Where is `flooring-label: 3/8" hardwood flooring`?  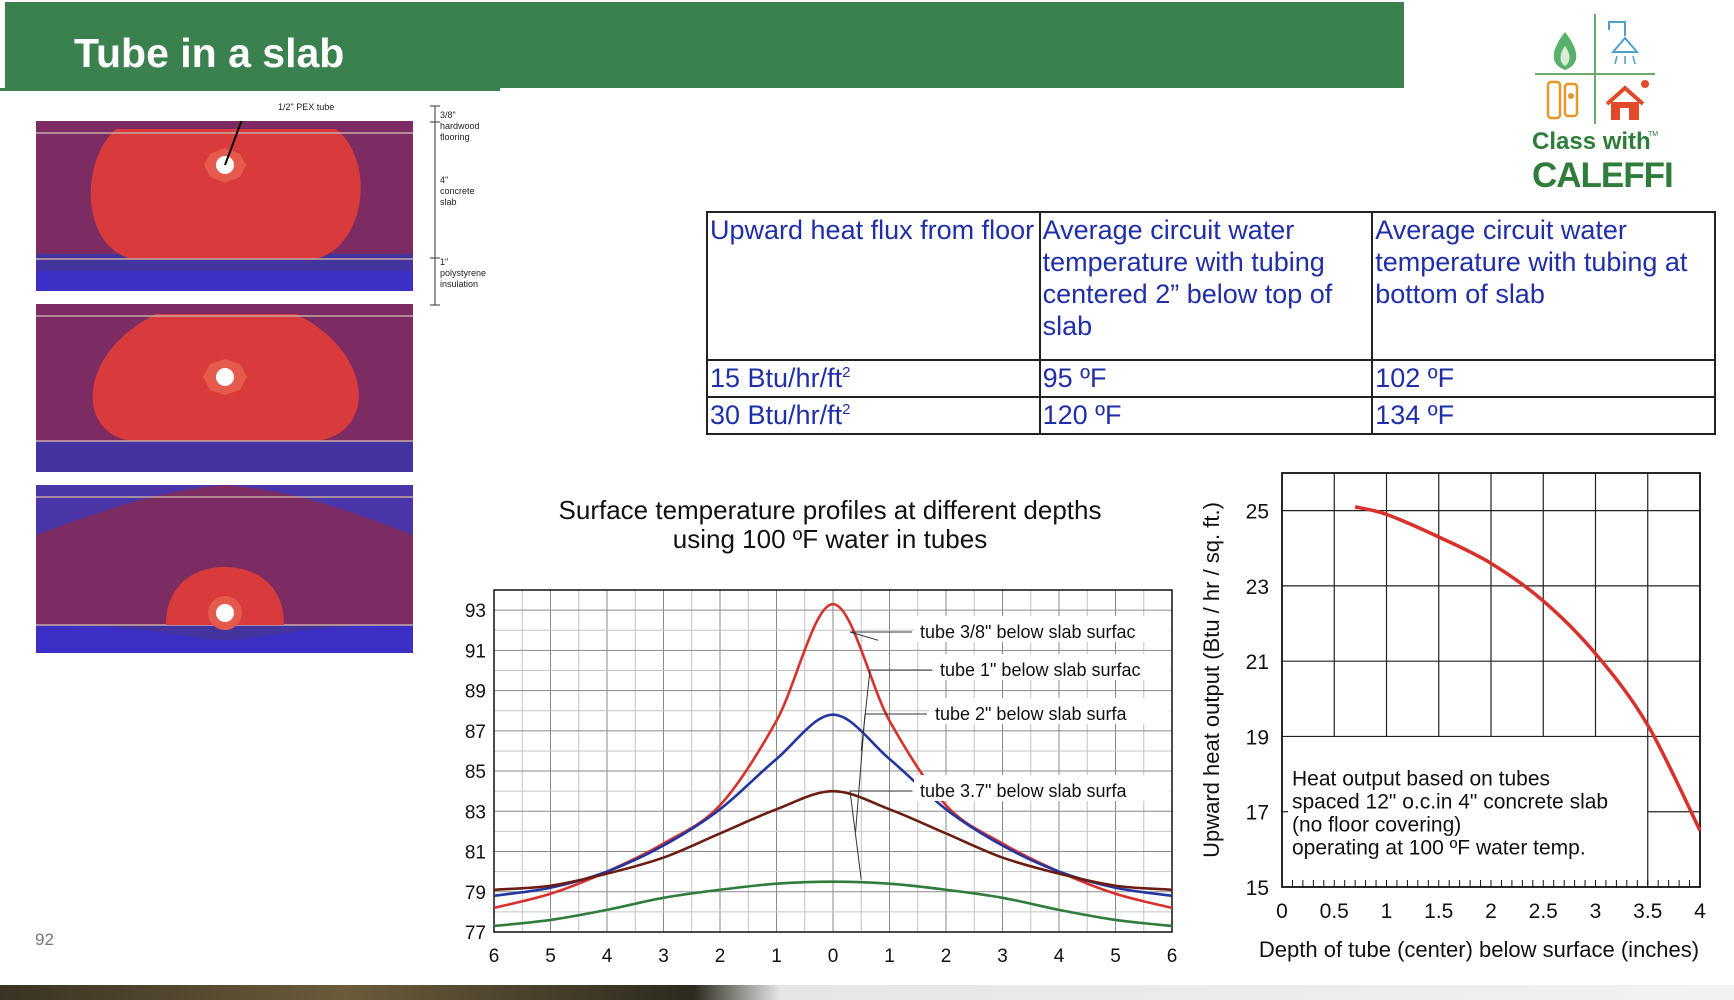
flooring-label: 3/8" hardwood flooring is located at coordinates (460, 126).